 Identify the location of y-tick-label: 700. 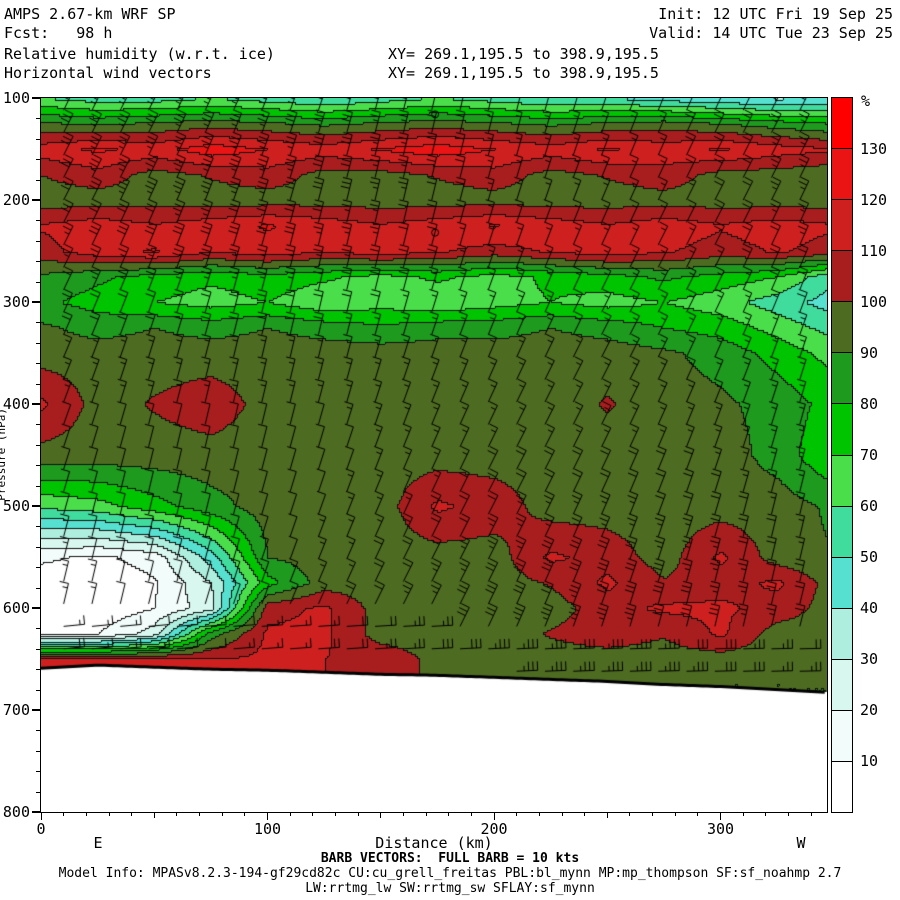
(16, 710).